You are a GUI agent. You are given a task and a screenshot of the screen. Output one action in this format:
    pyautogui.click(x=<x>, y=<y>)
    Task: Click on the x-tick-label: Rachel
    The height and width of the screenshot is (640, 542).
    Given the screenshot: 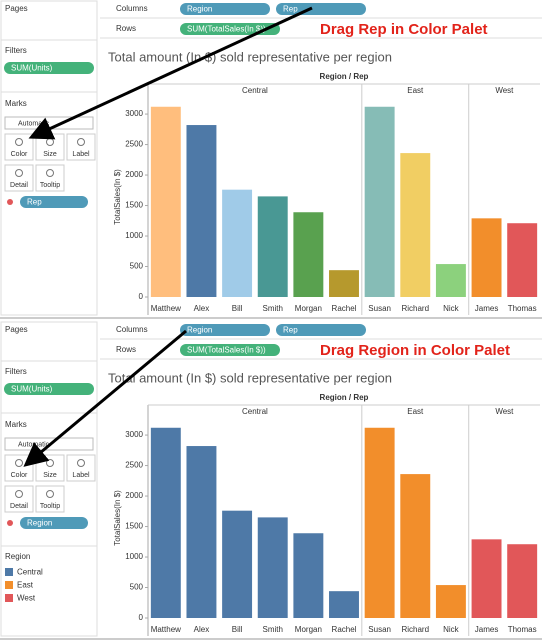 What is the action you would take?
    pyautogui.click(x=344, y=308)
    